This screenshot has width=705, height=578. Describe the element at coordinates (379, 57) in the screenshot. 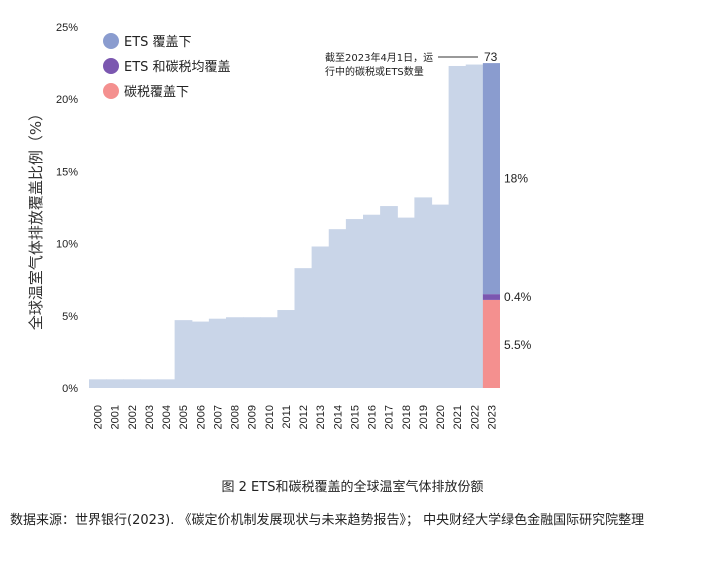

I see `annotation-line1: 截至2023年4月1日，运` at that location.